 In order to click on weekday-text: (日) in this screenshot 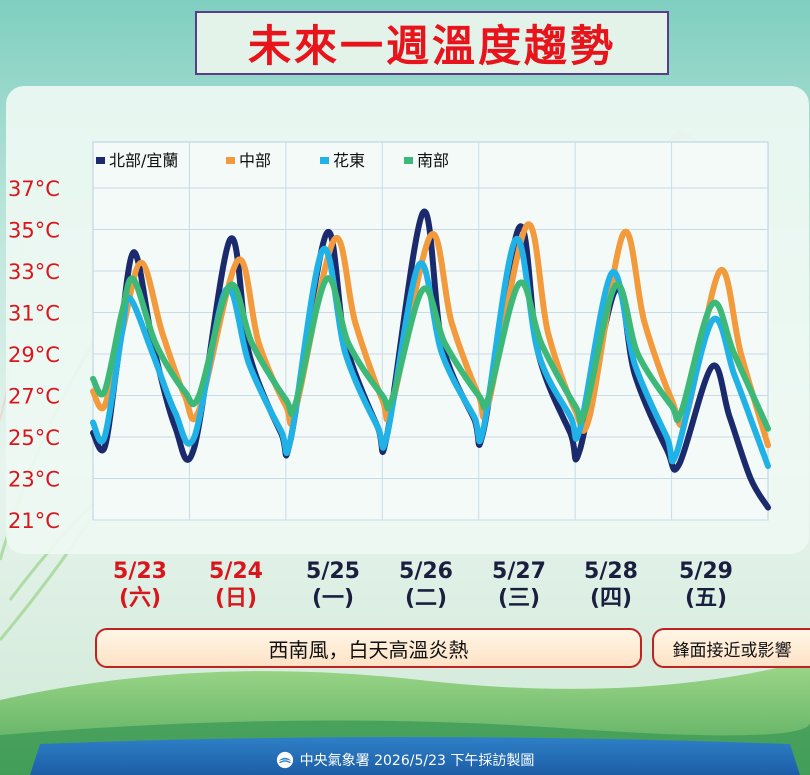, I will do `click(236, 598)`.